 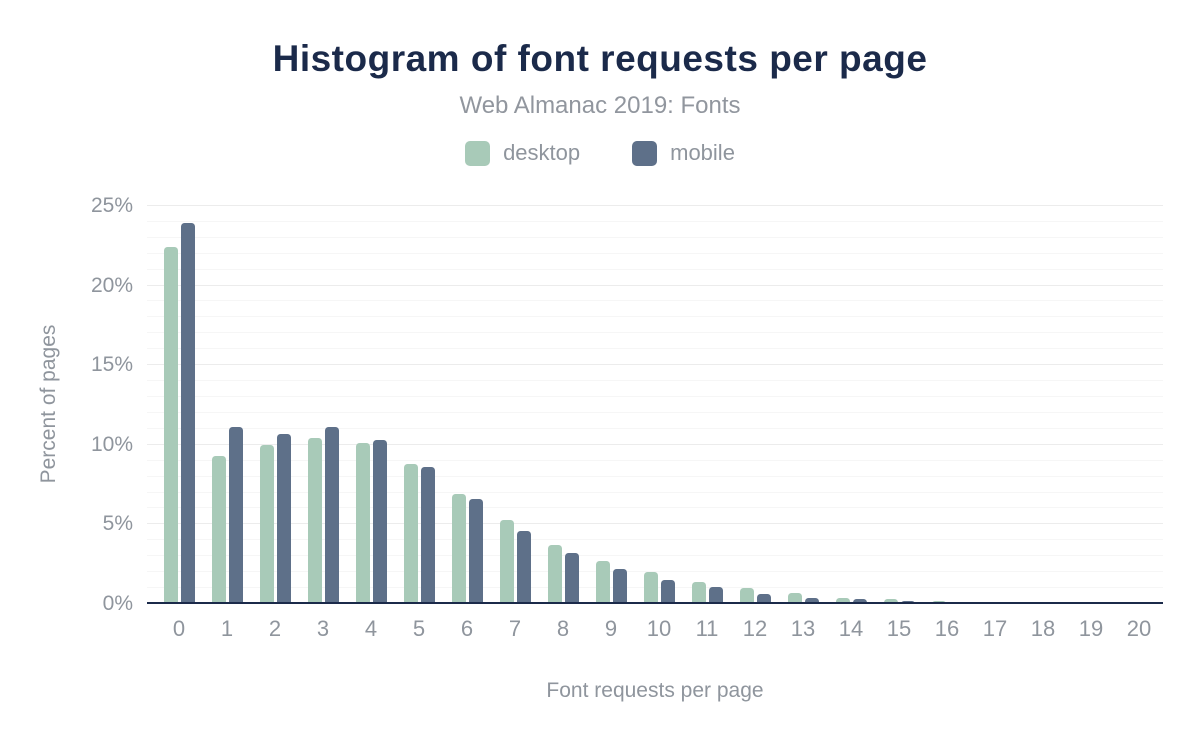 I want to click on x-tick-label-5: 5, so click(x=419, y=628).